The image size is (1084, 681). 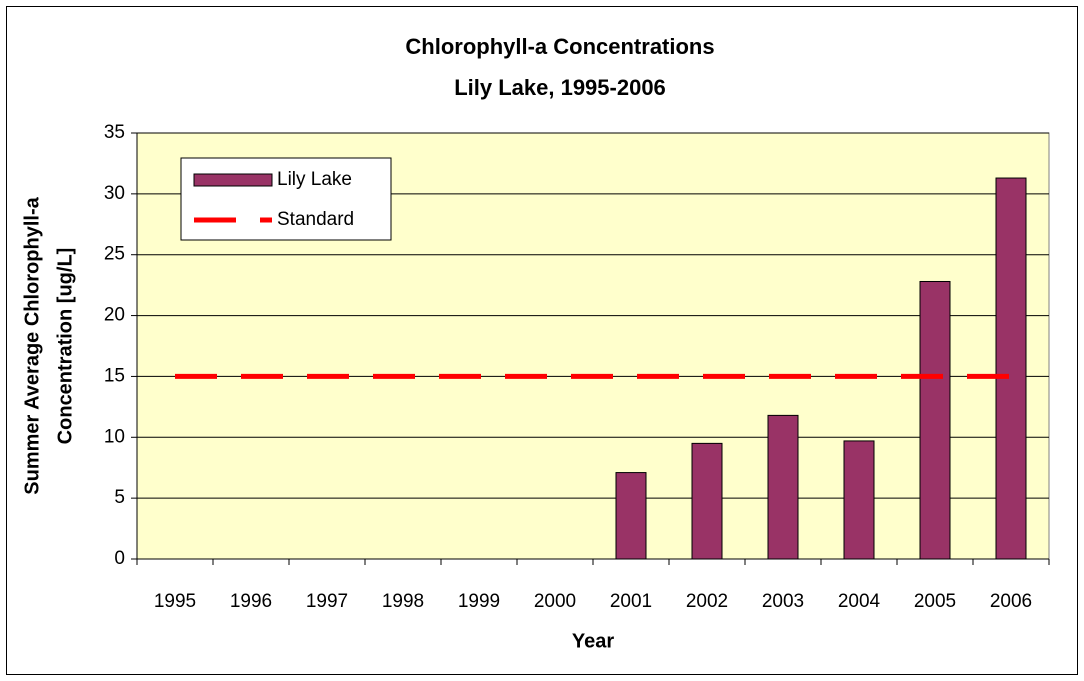 What do you see at coordinates (403, 601) in the screenshot?
I see `x-tick-label: 1998` at bounding box center [403, 601].